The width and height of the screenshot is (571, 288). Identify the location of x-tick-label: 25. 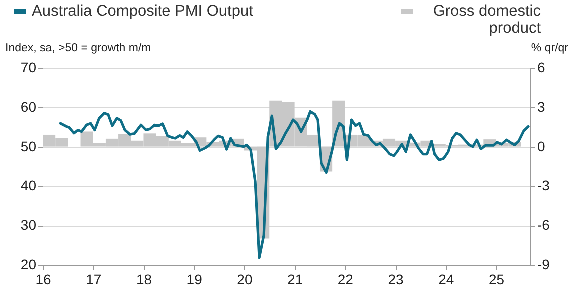
(496, 280).